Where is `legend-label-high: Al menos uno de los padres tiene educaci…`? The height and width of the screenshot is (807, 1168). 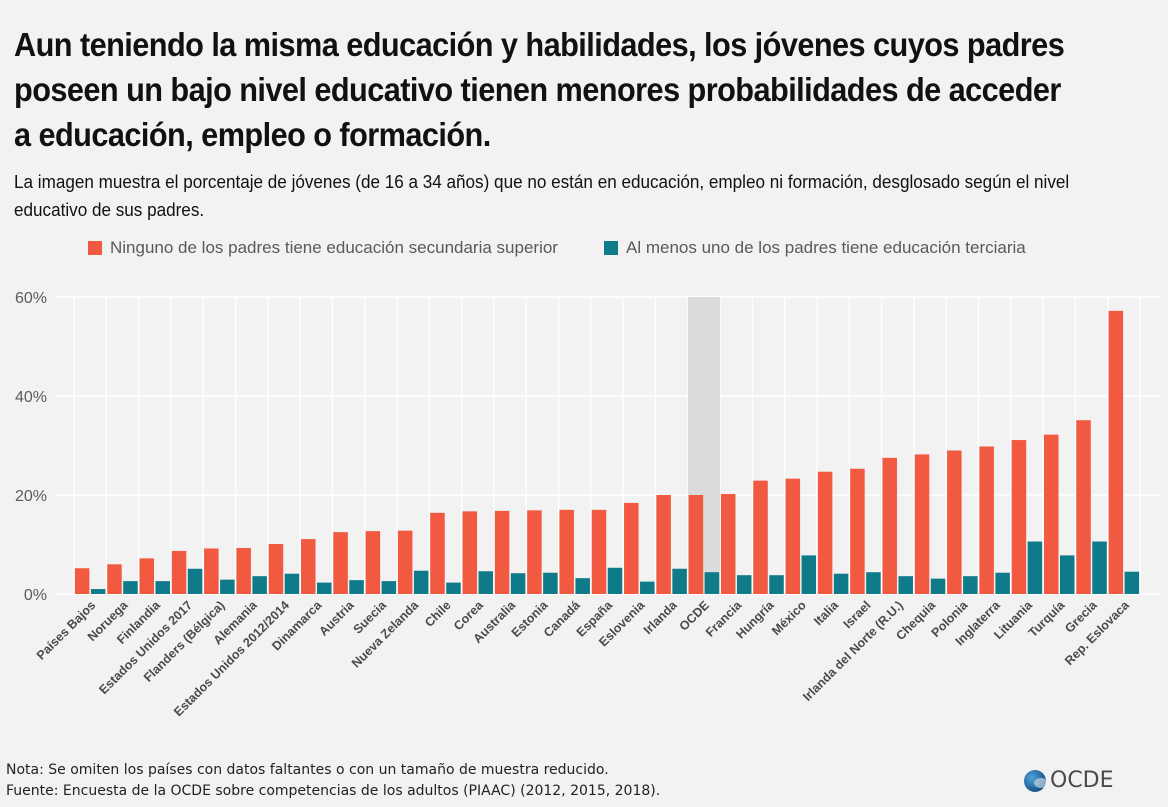
legend-label-high: Al menos uno de los padres tiene educaci… is located at coordinates (826, 247).